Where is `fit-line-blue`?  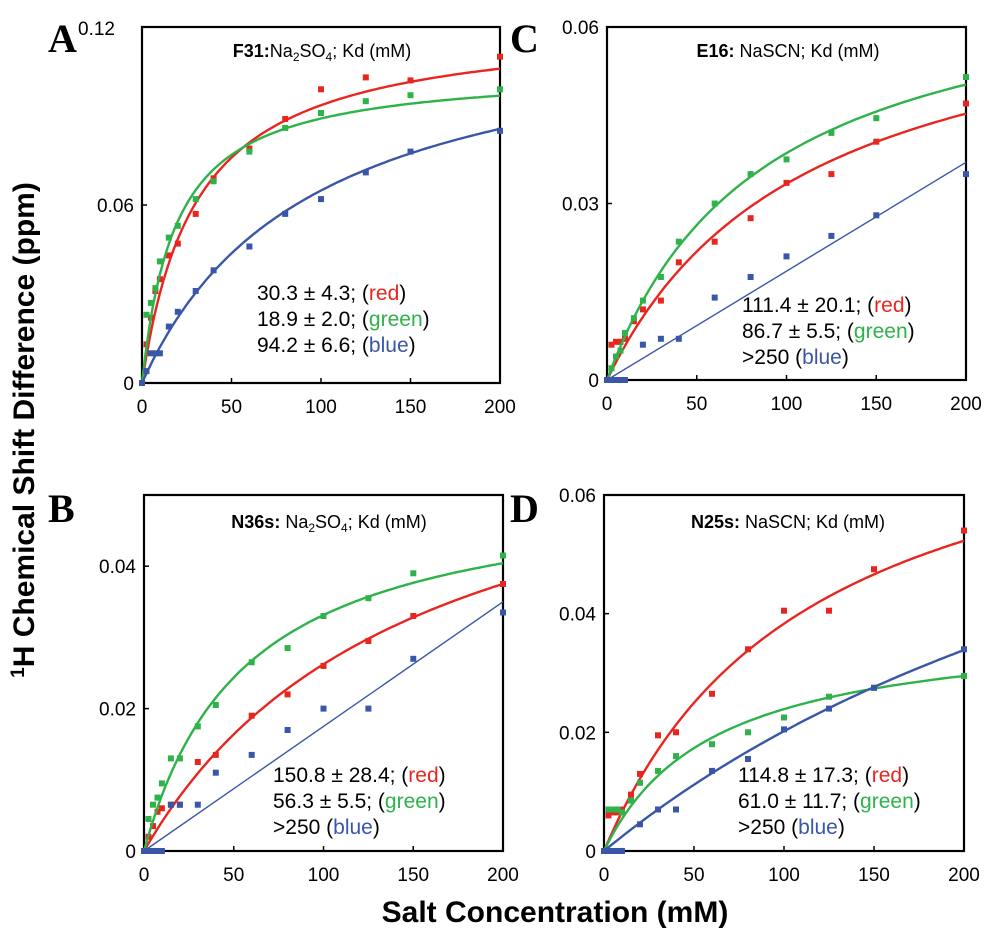
fit-line-blue is located at coordinates (323, 726).